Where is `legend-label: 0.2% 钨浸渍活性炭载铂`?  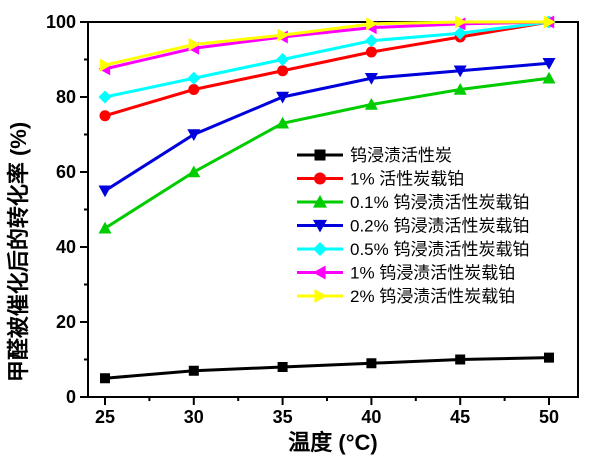 legend-label: 0.2% 钨浸渍活性炭载铂 is located at coordinates (439, 226).